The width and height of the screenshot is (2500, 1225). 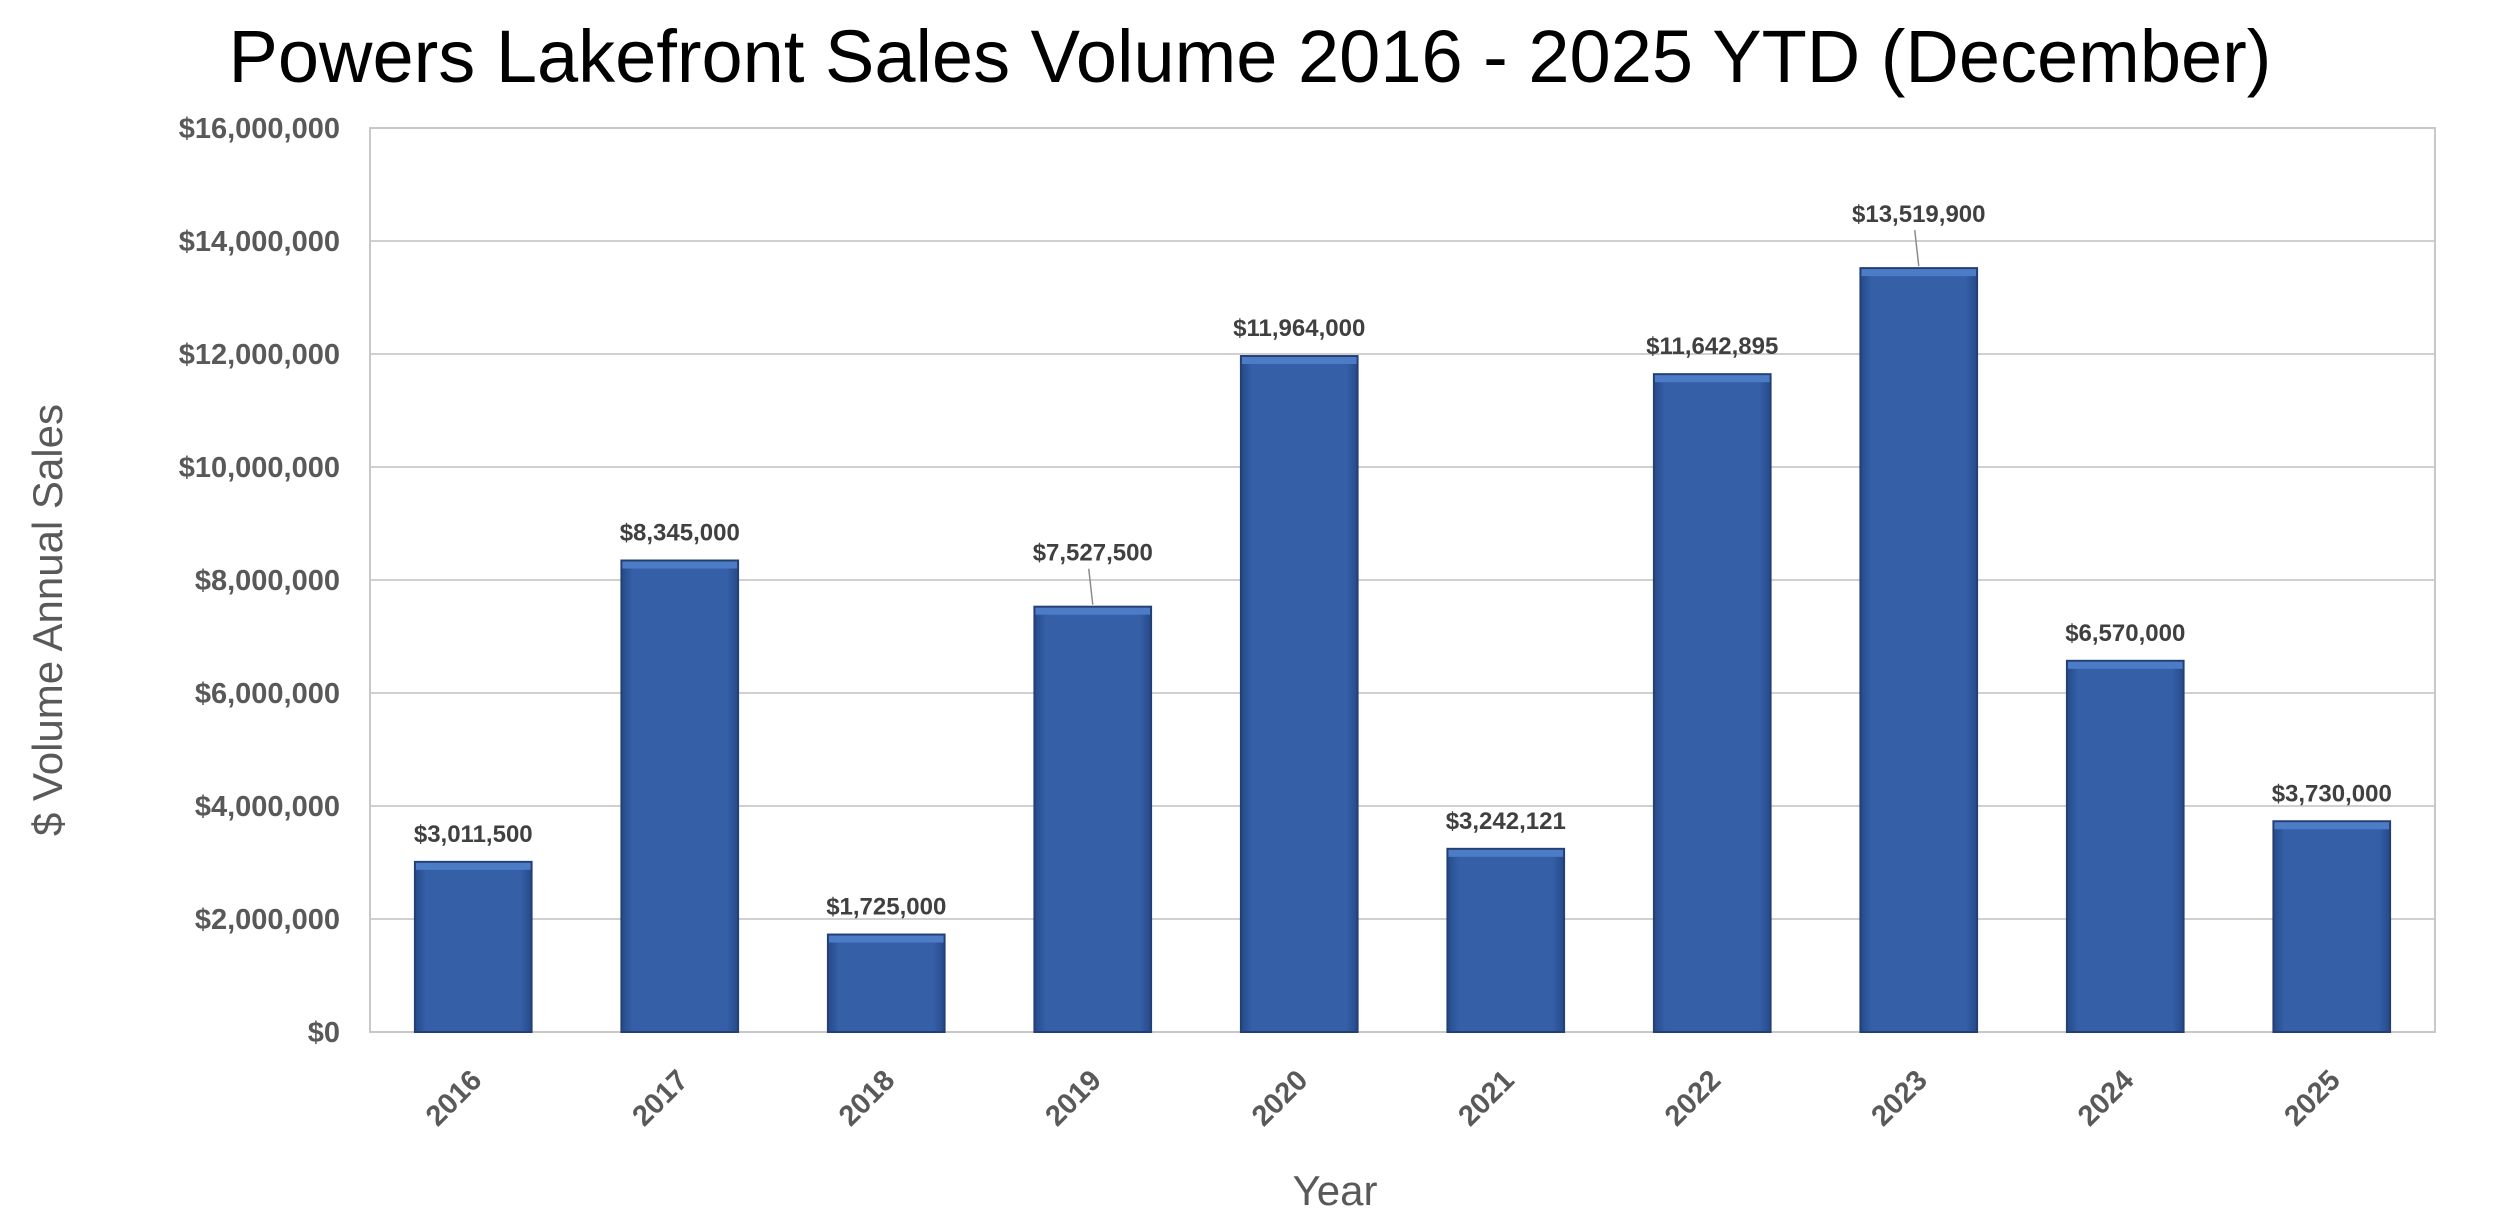 What do you see at coordinates (2332, 793) in the screenshot?
I see `data-label-2025: $3,730,000` at bounding box center [2332, 793].